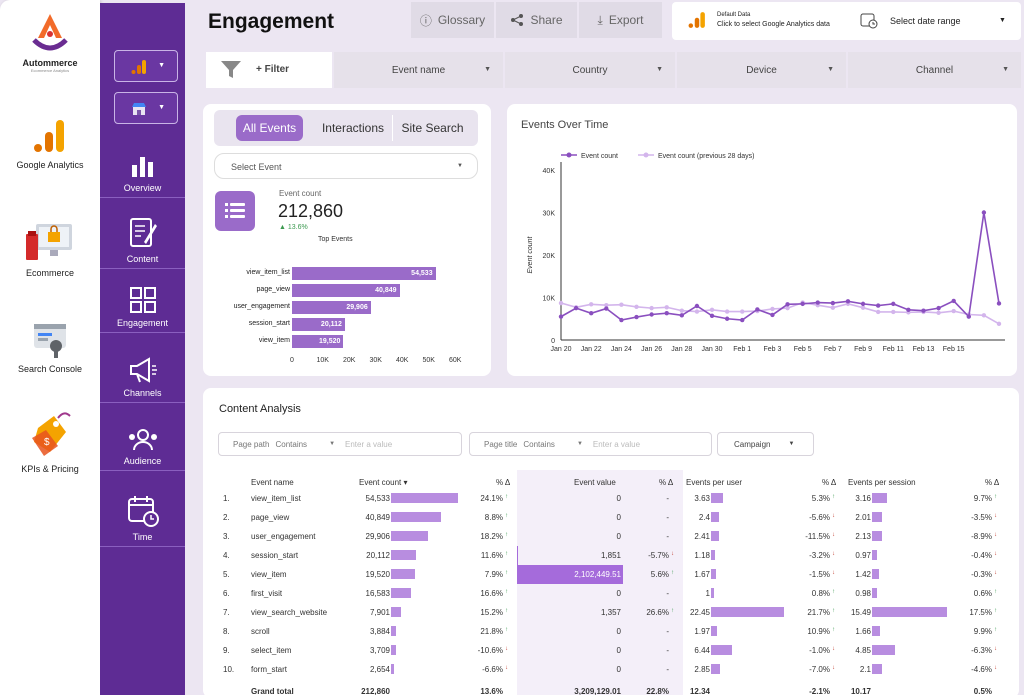 The width and height of the screenshot is (1024, 695). I want to click on nav-overview: Overview, so click(142, 175).